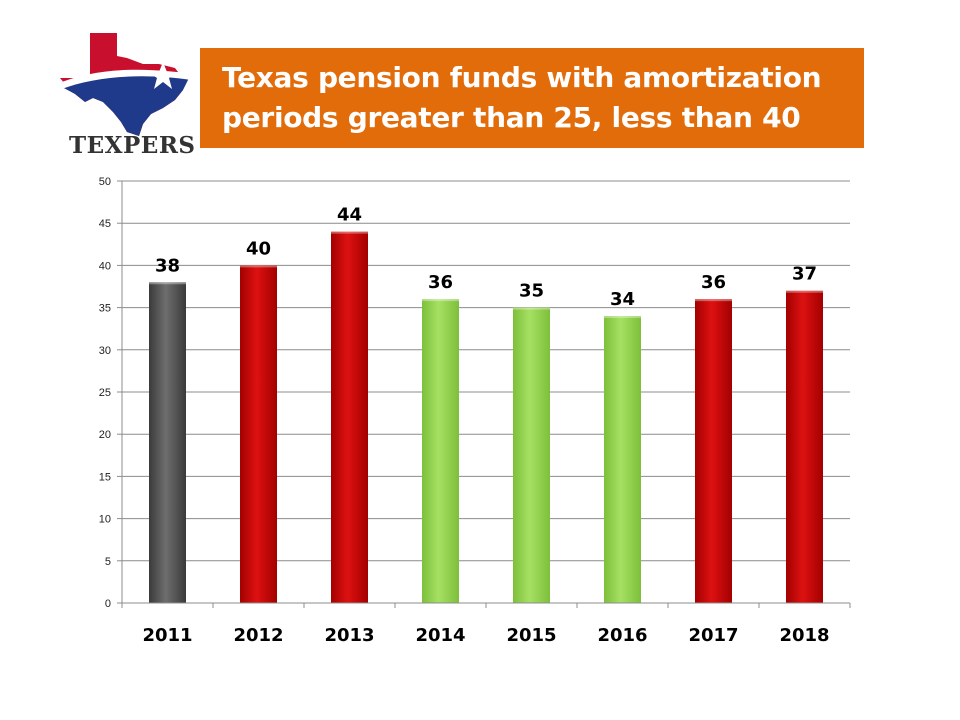  I want to click on value-label-2012: 40, so click(258, 248).